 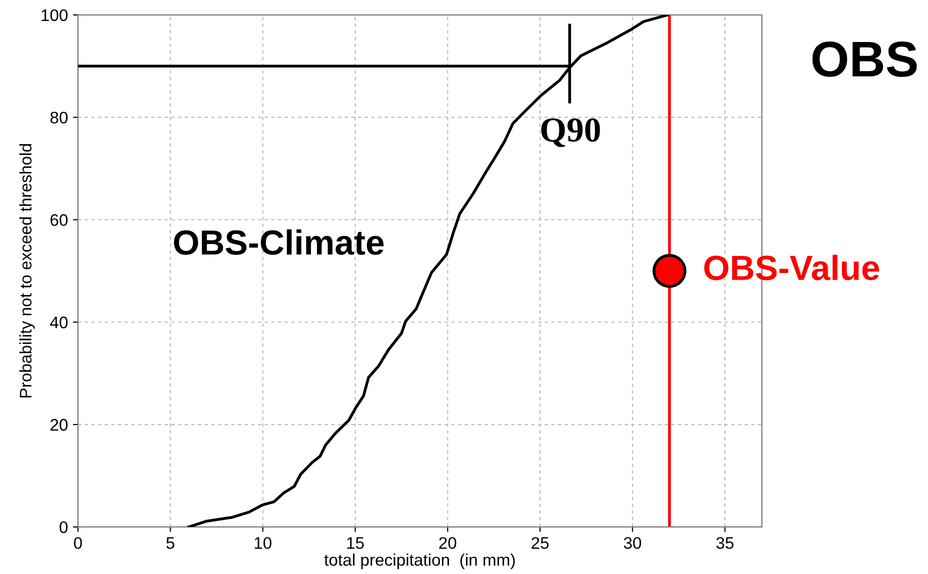 I want to click on y-axis-title: Probability not to exceed threshold, so click(x=27, y=271).